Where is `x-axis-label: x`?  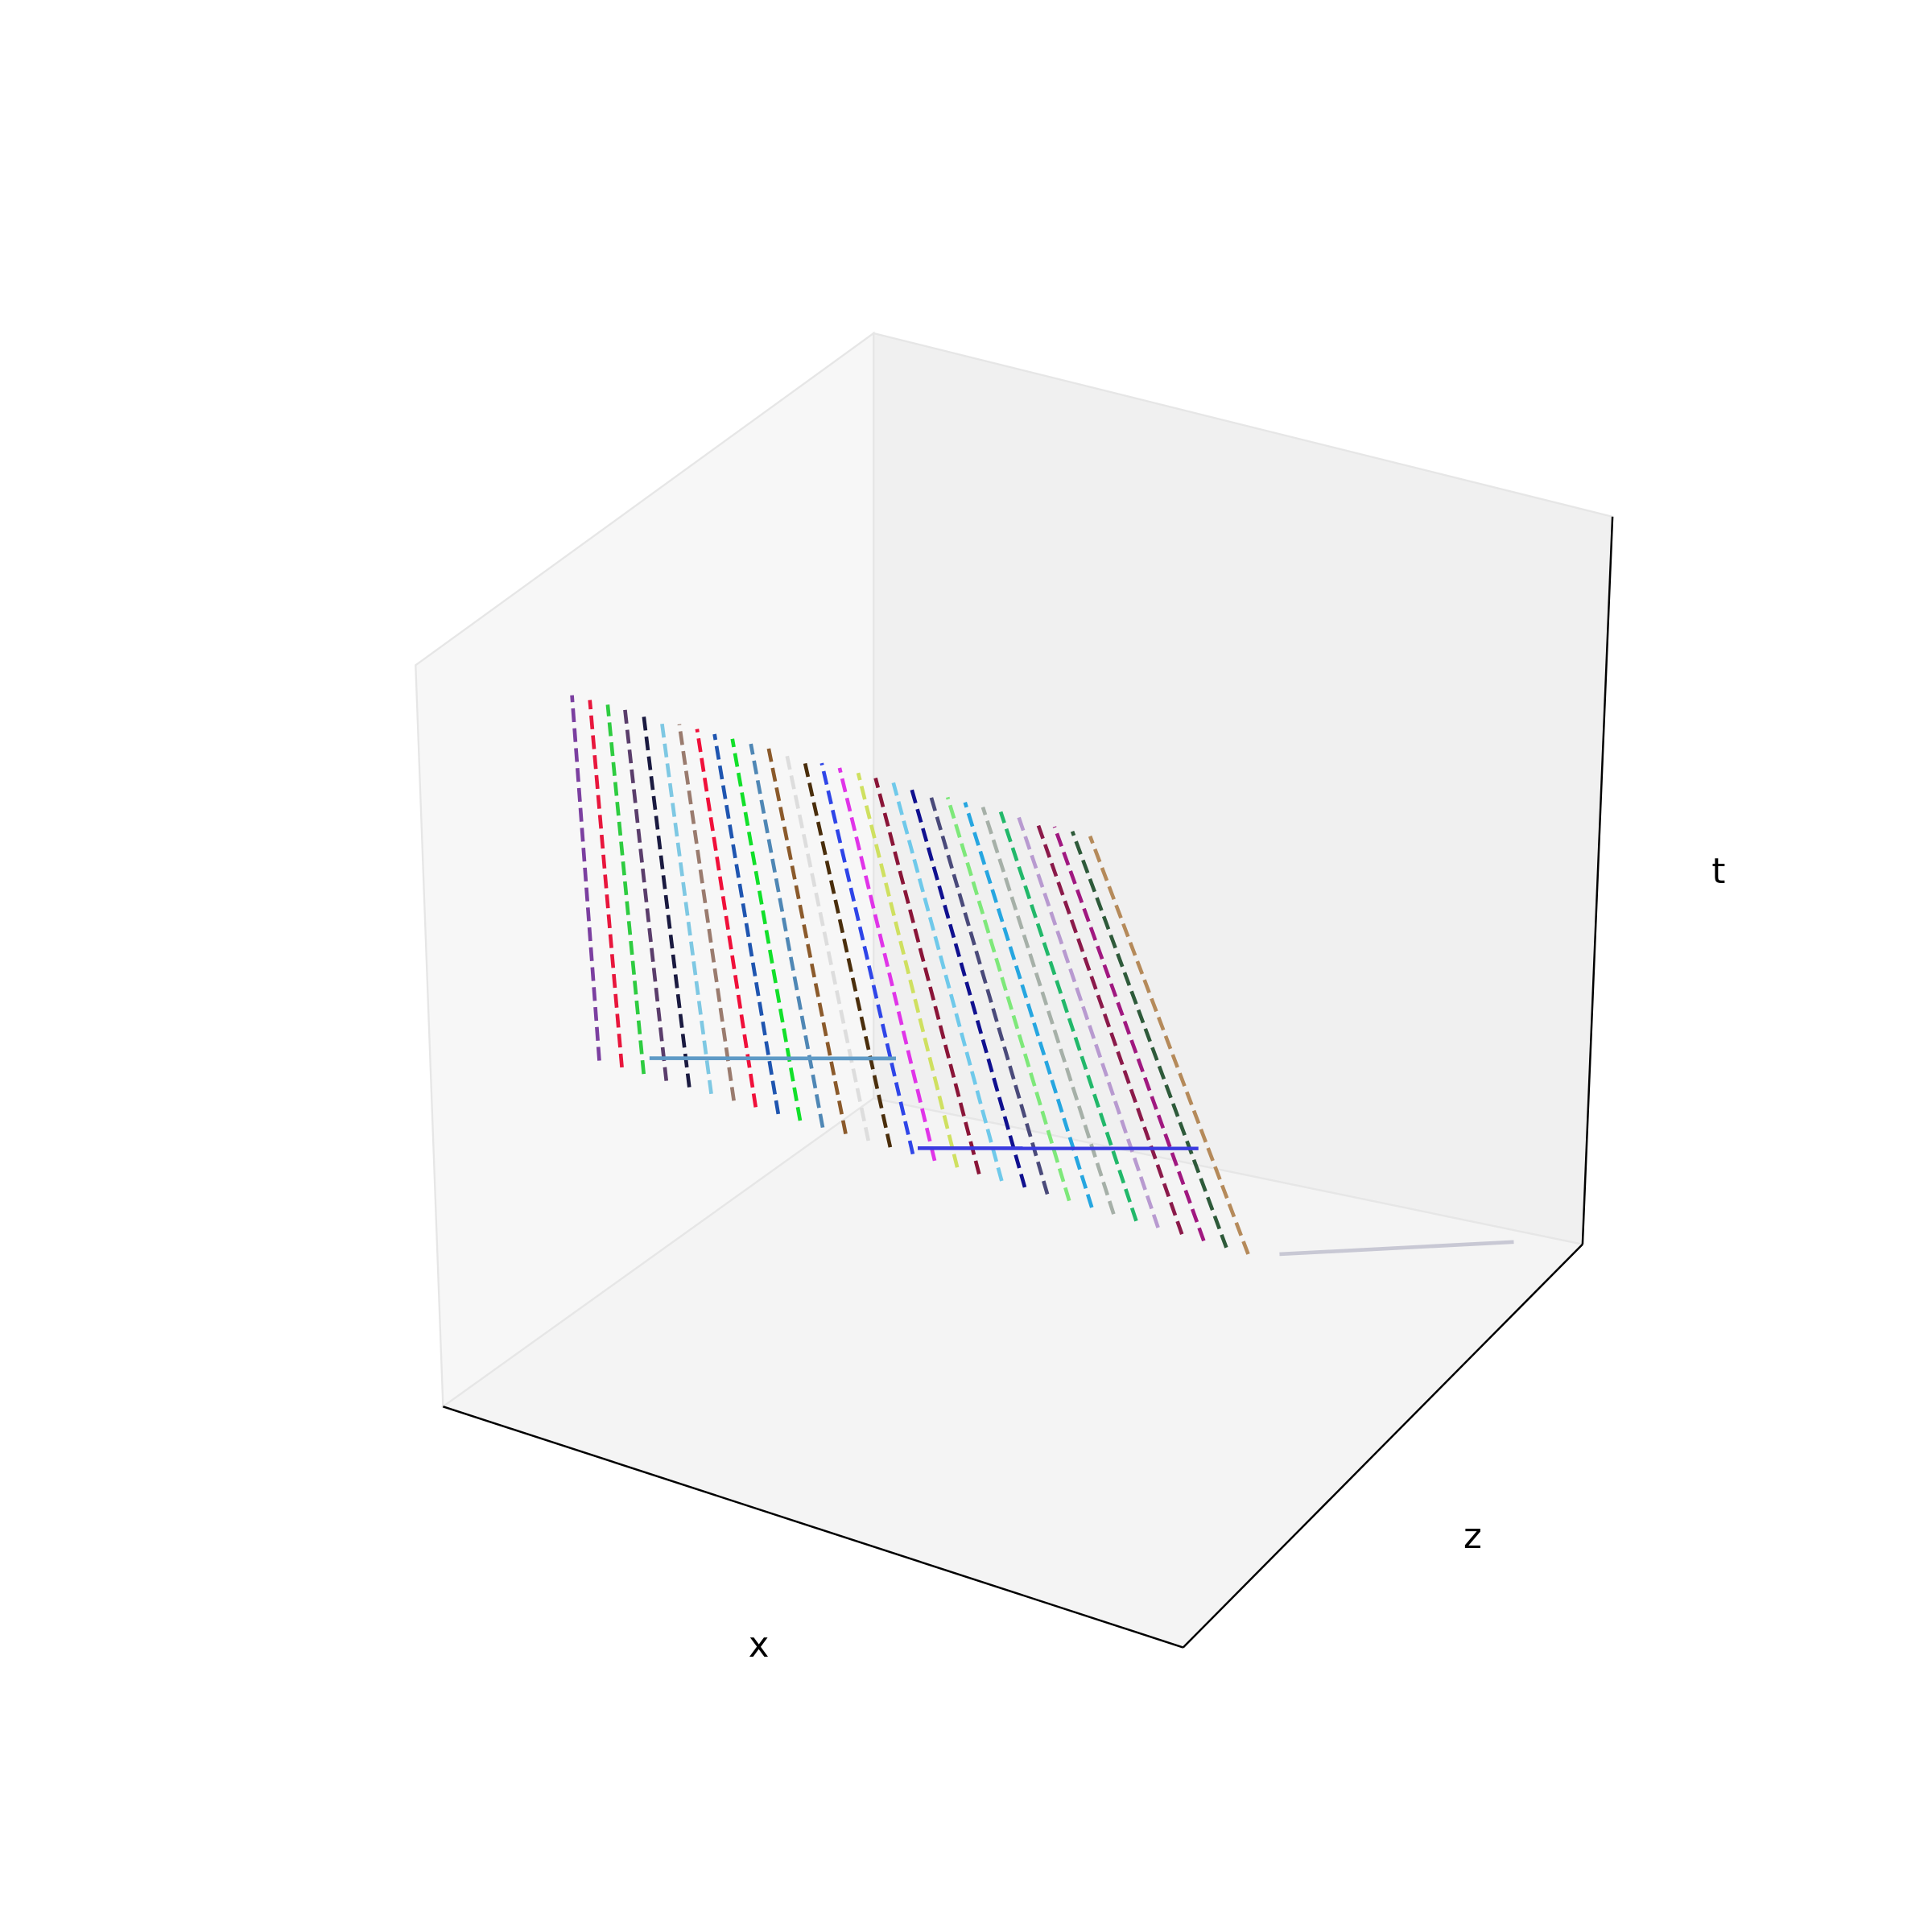 x-axis-label: x is located at coordinates (759, 1645).